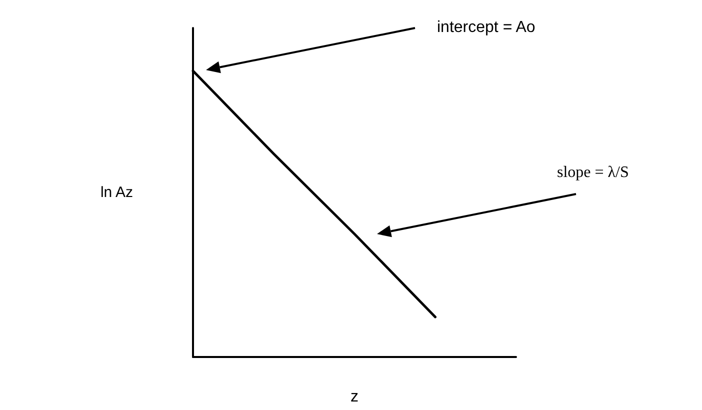 The width and height of the screenshot is (702, 410). Describe the element at coordinates (486, 28) in the screenshot. I see `text: intercept = Ao` at that location.